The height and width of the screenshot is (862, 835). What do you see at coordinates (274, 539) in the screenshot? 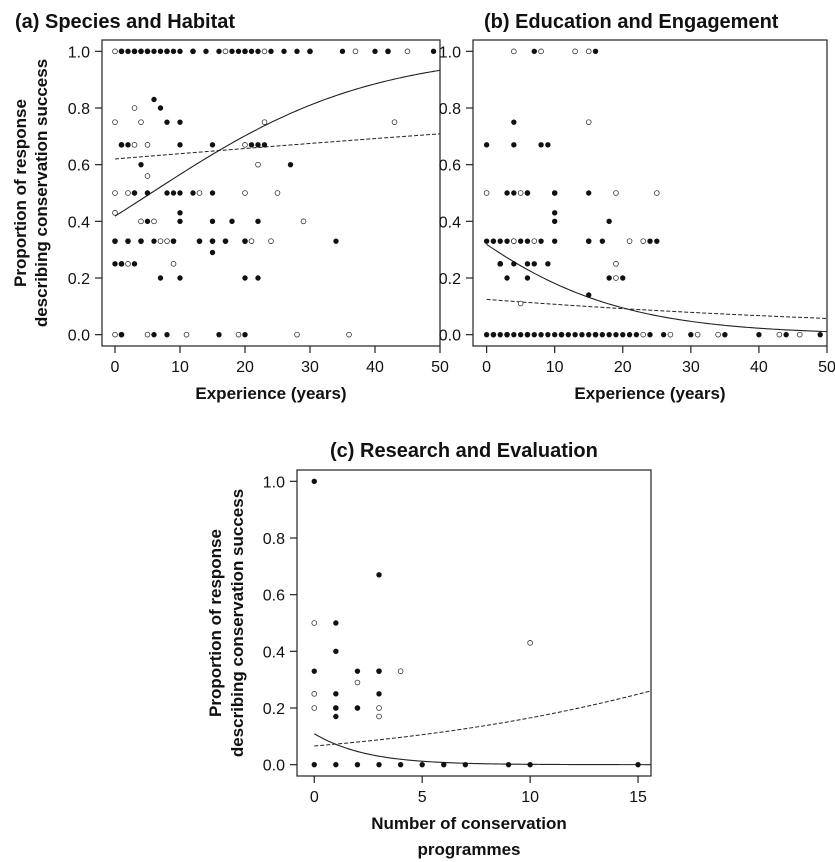
I see `y-tick-label: 0.8` at bounding box center [274, 539].